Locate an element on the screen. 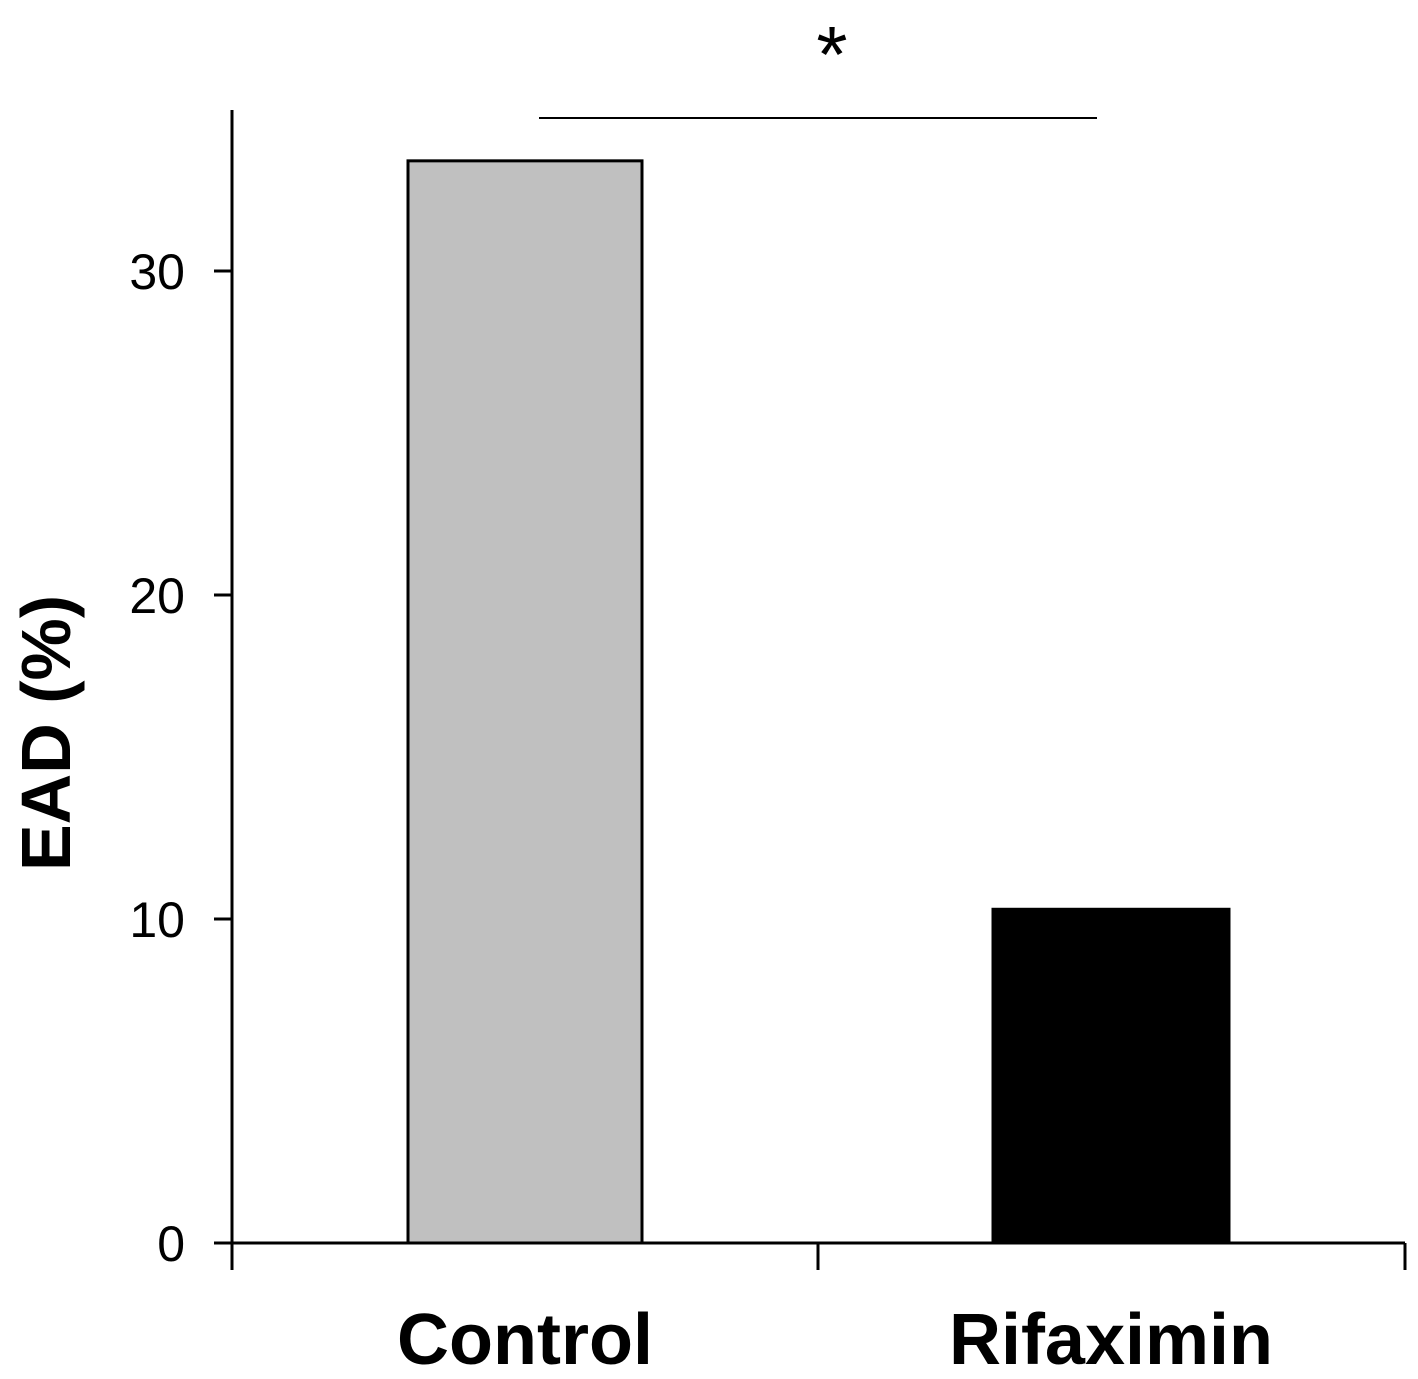 This screenshot has height=1379, width=1418. bar-rifaximin is located at coordinates (1111, 1076).